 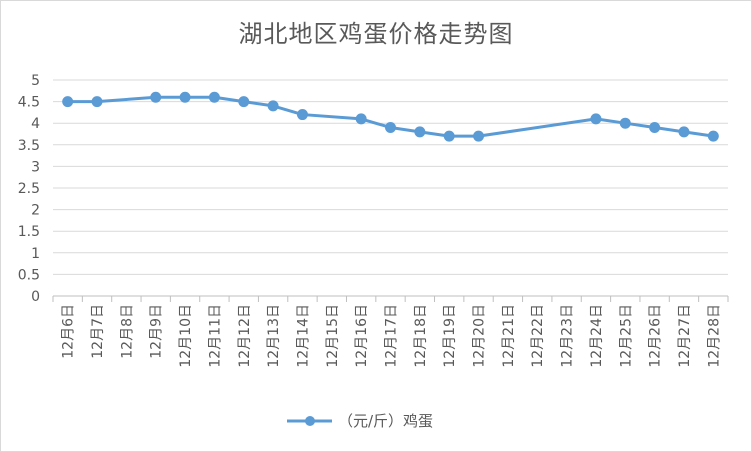 I want to click on y-tick-label: 0.5, so click(x=29, y=275).